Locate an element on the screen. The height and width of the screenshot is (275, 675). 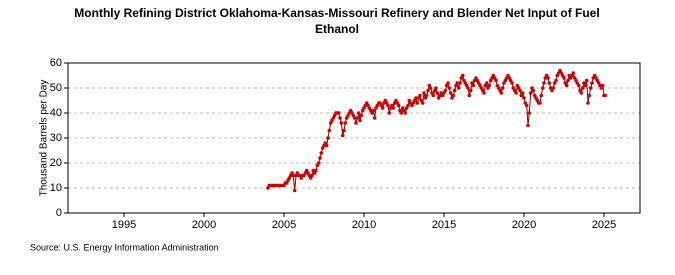
y-tick-label: 30 is located at coordinates (56, 138).